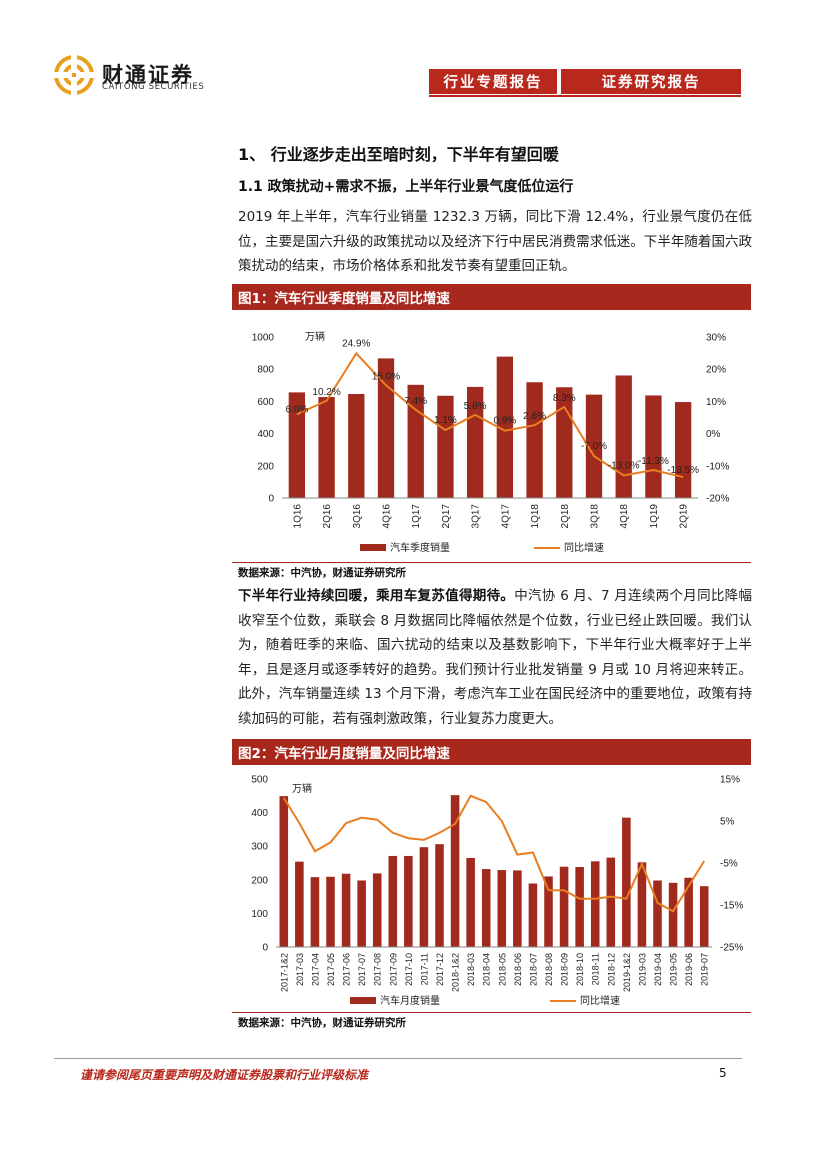 The width and height of the screenshot is (827, 1170). What do you see at coordinates (284, 972) in the screenshot?
I see `x-tick-label: 2017-1&2` at bounding box center [284, 972].